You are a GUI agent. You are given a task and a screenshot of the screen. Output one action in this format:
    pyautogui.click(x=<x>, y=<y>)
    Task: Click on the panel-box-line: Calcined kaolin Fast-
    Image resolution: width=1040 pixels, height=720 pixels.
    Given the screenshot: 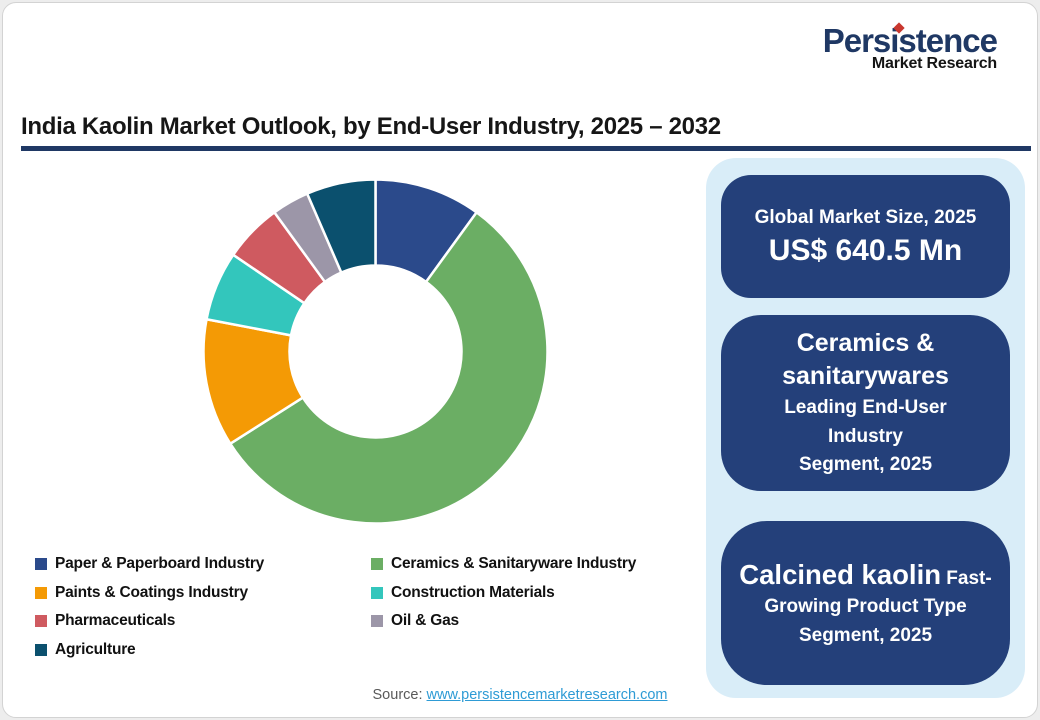 What is the action you would take?
    pyautogui.click(x=865, y=575)
    